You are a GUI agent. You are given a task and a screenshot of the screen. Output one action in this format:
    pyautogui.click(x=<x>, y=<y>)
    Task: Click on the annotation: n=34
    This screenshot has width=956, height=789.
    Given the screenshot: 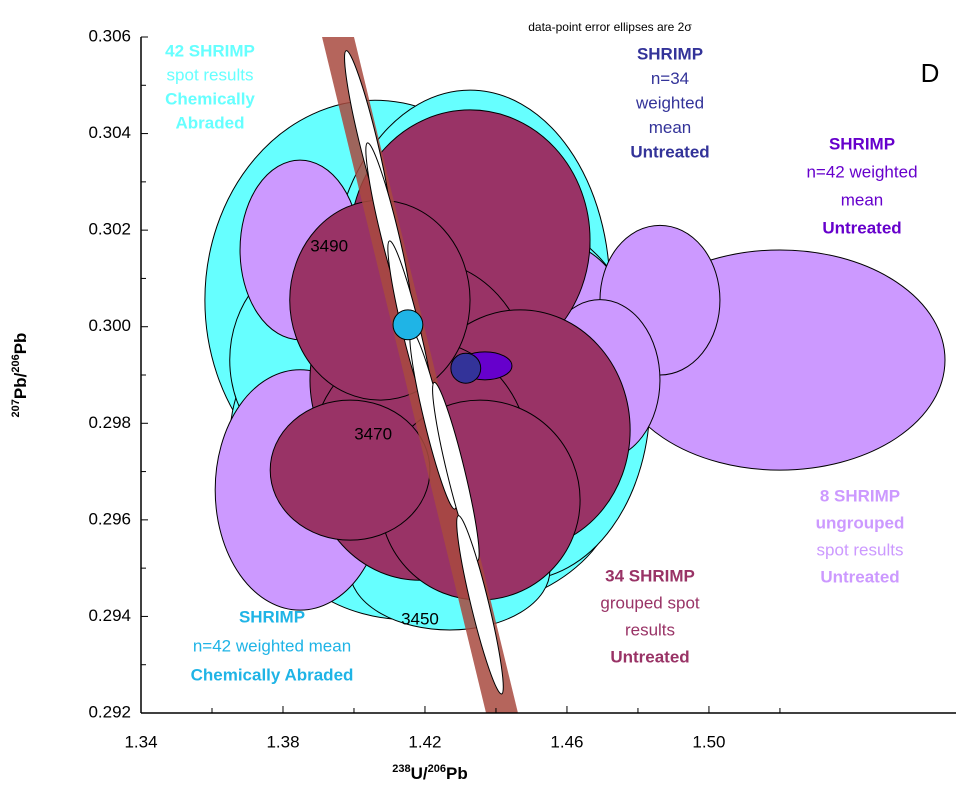 What is the action you would take?
    pyautogui.click(x=670, y=78)
    